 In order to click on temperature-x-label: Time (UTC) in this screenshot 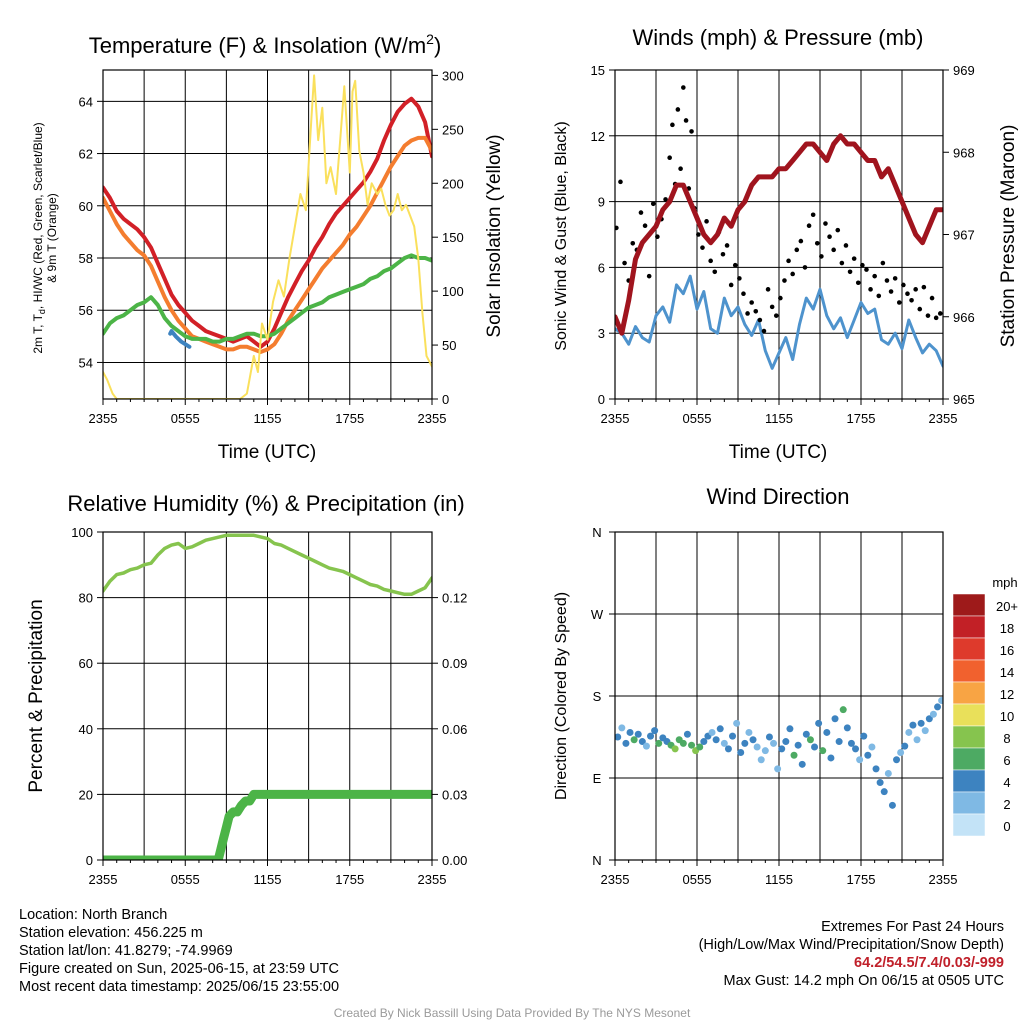, I will do `click(267, 452)`.